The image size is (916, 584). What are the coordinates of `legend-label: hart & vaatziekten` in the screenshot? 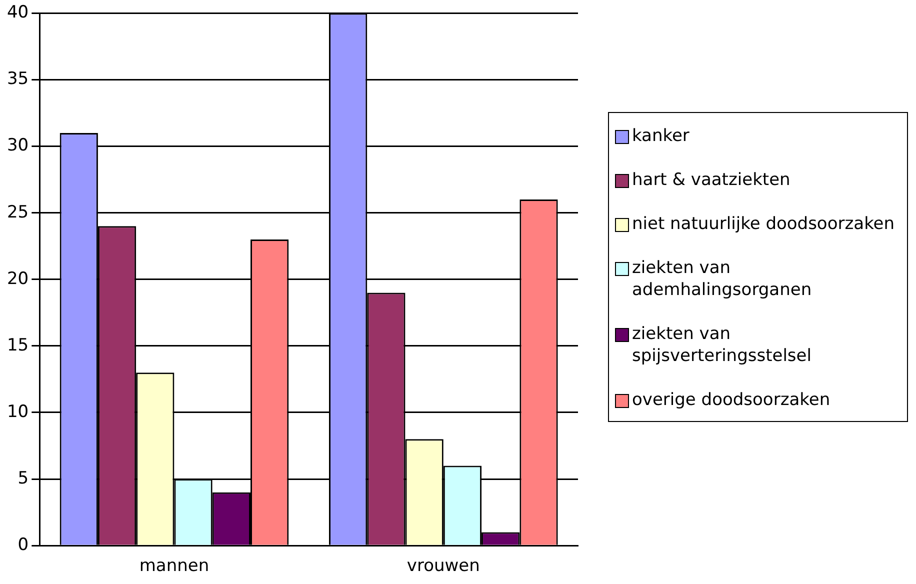 It's located at (711, 180).